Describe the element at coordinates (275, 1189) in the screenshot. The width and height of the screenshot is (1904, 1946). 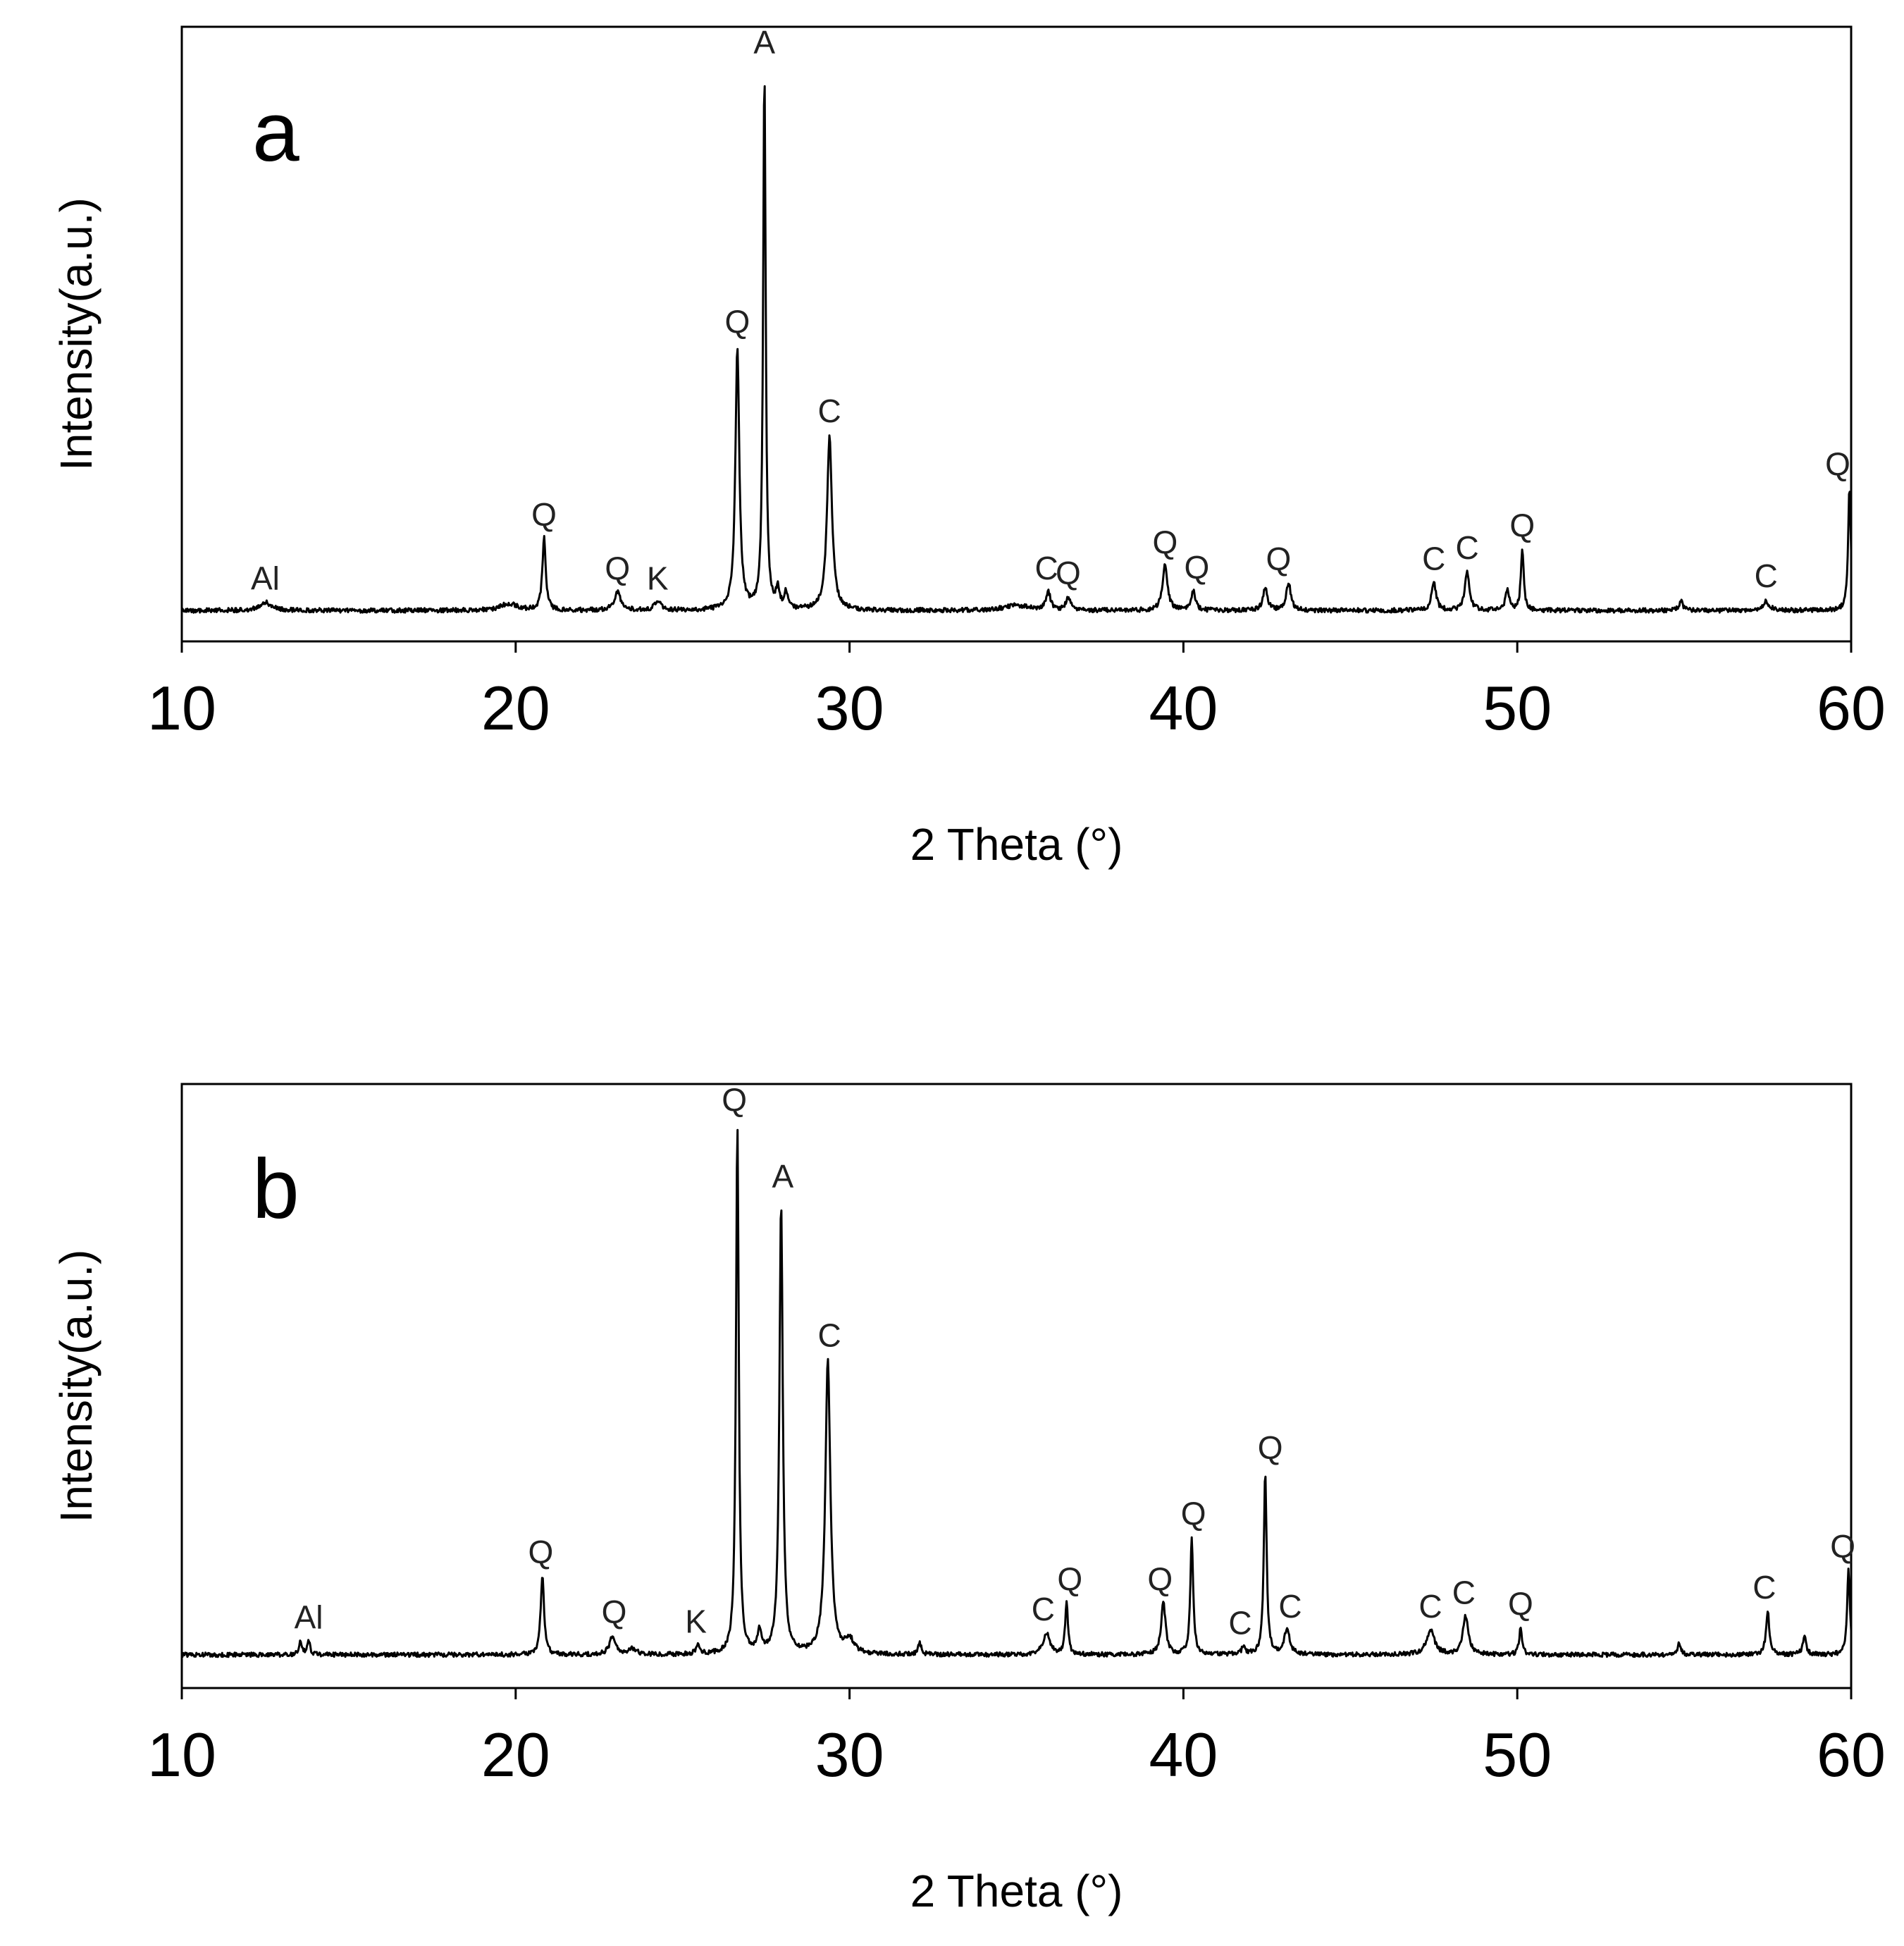
I see `panel-letter: b` at that location.